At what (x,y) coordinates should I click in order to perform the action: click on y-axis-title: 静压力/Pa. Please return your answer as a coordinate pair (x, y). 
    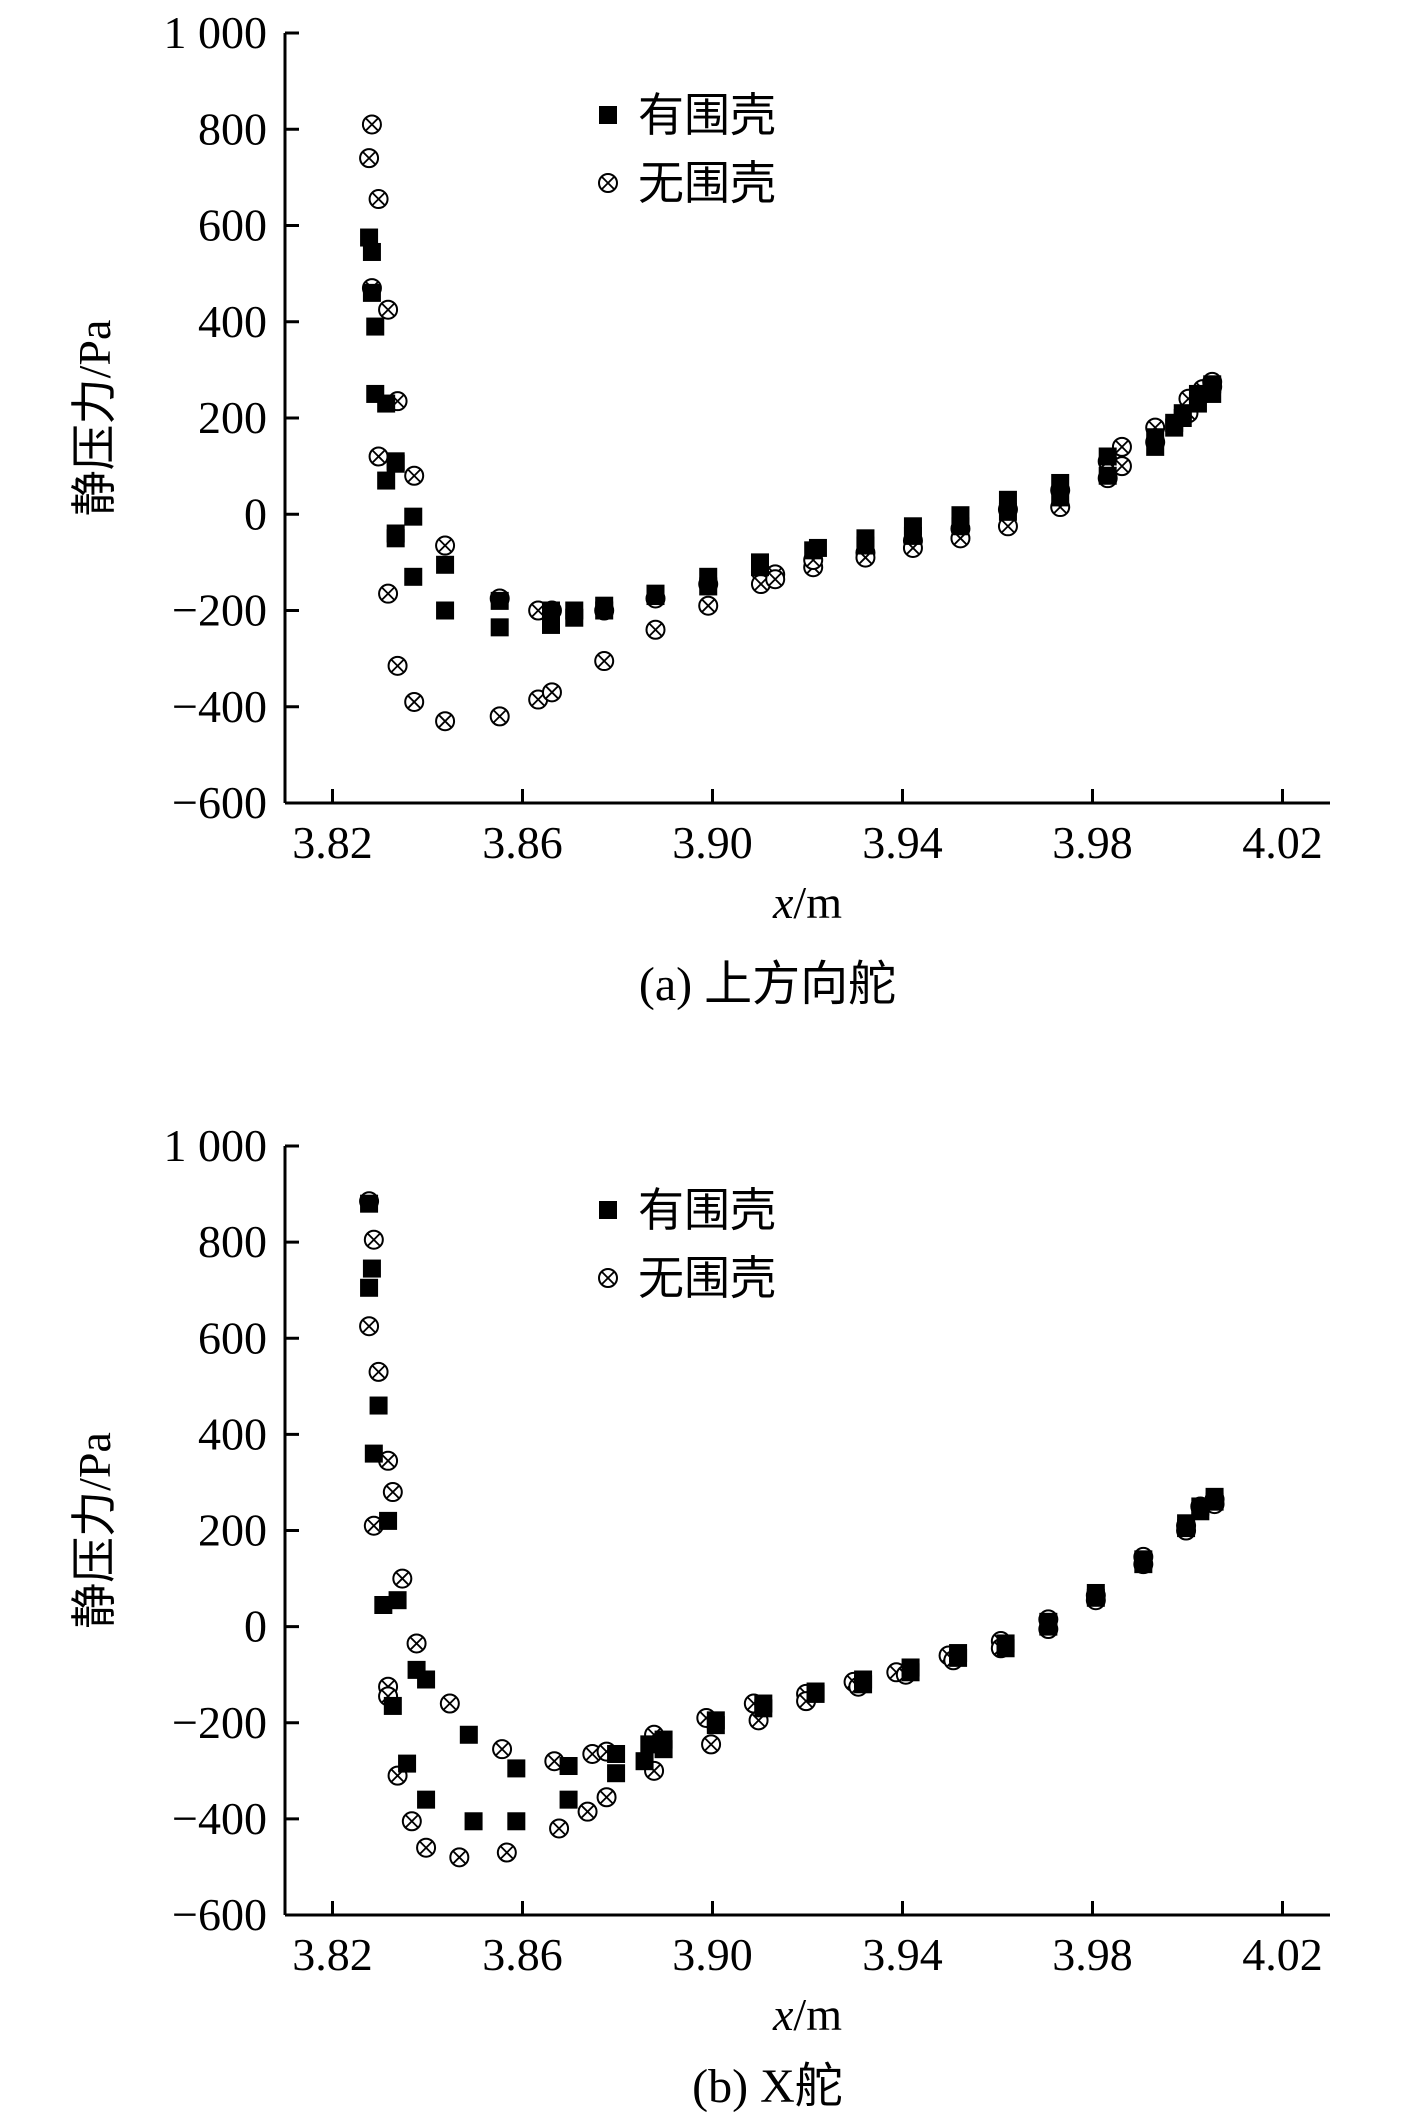
    Looking at the image, I should click on (94, 418).